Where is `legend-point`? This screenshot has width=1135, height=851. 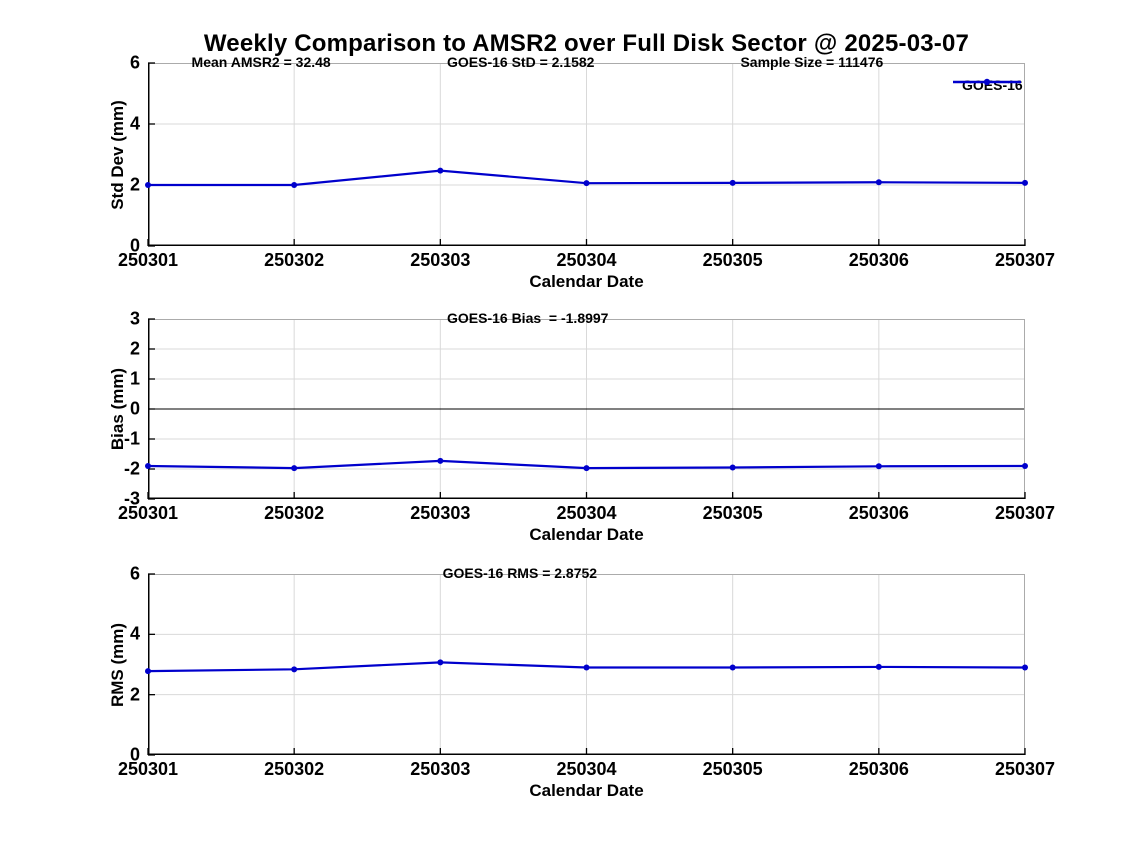
legend-point is located at coordinates (987, 82).